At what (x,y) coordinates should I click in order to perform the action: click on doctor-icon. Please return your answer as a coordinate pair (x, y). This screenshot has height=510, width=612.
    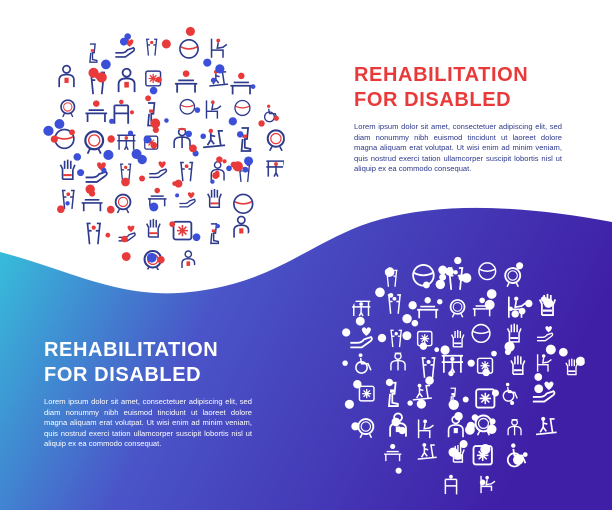
    Looking at the image, I should click on (514, 427).